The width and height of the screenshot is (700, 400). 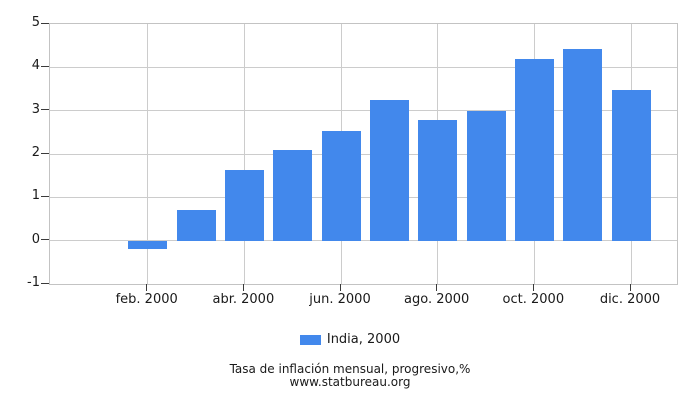 I want to click on legend-swatch-icon, so click(x=310, y=339).